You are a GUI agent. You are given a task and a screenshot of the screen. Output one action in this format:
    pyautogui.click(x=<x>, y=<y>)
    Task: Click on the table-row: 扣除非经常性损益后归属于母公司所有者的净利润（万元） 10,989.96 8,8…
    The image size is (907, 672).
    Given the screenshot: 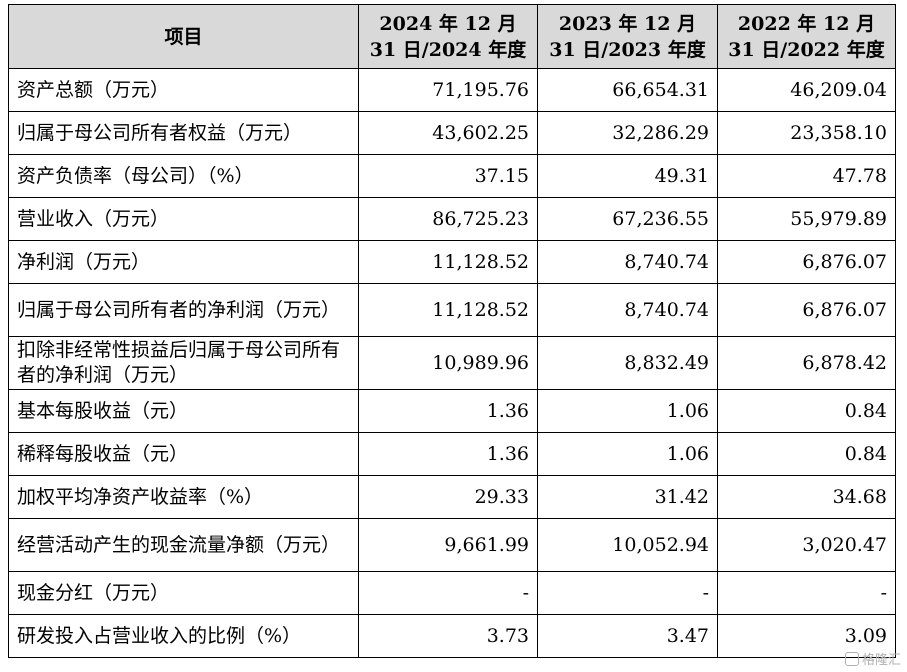 What is the action you would take?
    pyautogui.click(x=452, y=363)
    